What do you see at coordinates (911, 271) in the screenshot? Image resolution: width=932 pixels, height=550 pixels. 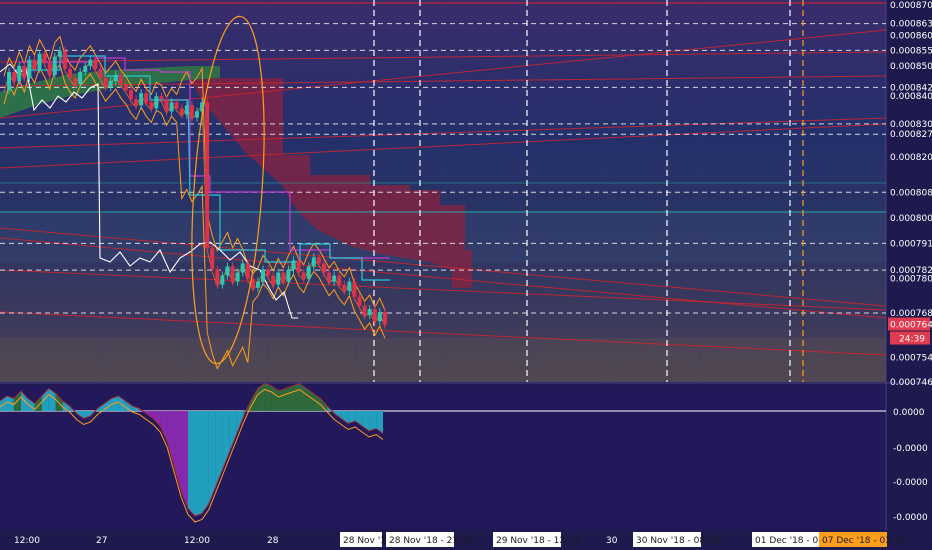 I see `price-tick-label: 0.0007828` at bounding box center [911, 271].